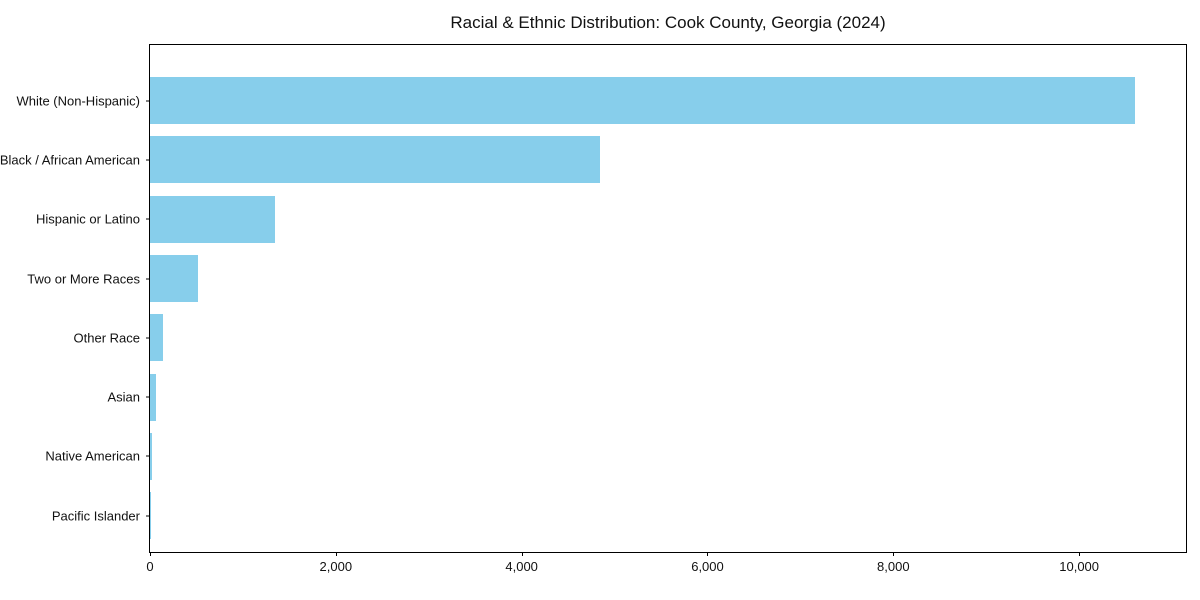  Describe the element at coordinates (375, 160) in the screenshot. I see `bar-black-african-american` at that location.